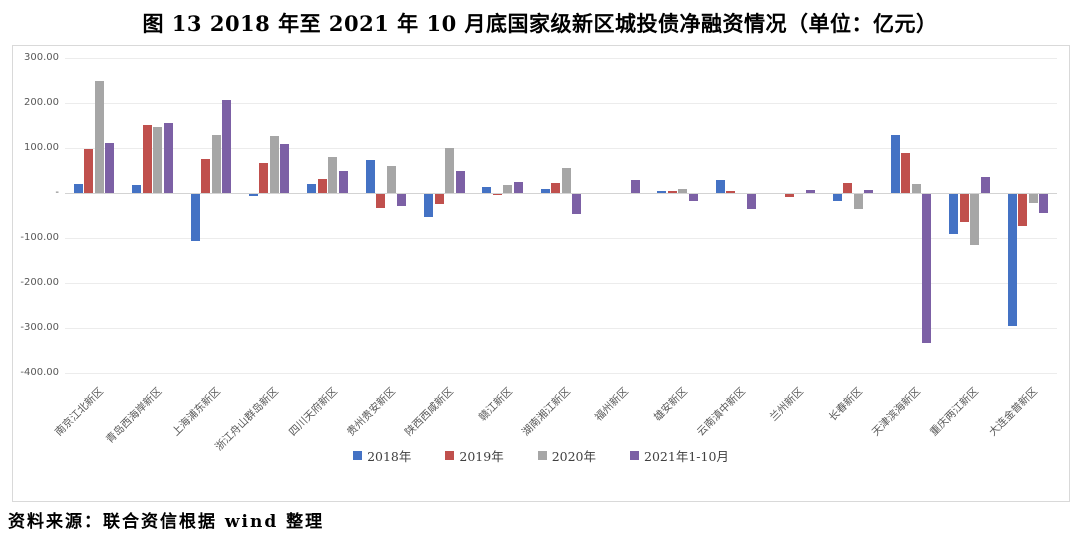 This screenshot has height=541, width=1080. What do you see at coordinates (679, 455) in the screenshot?
I see `legend-item-2021年1-10月: 2021年1-10月` at bounding box center [679, 455].